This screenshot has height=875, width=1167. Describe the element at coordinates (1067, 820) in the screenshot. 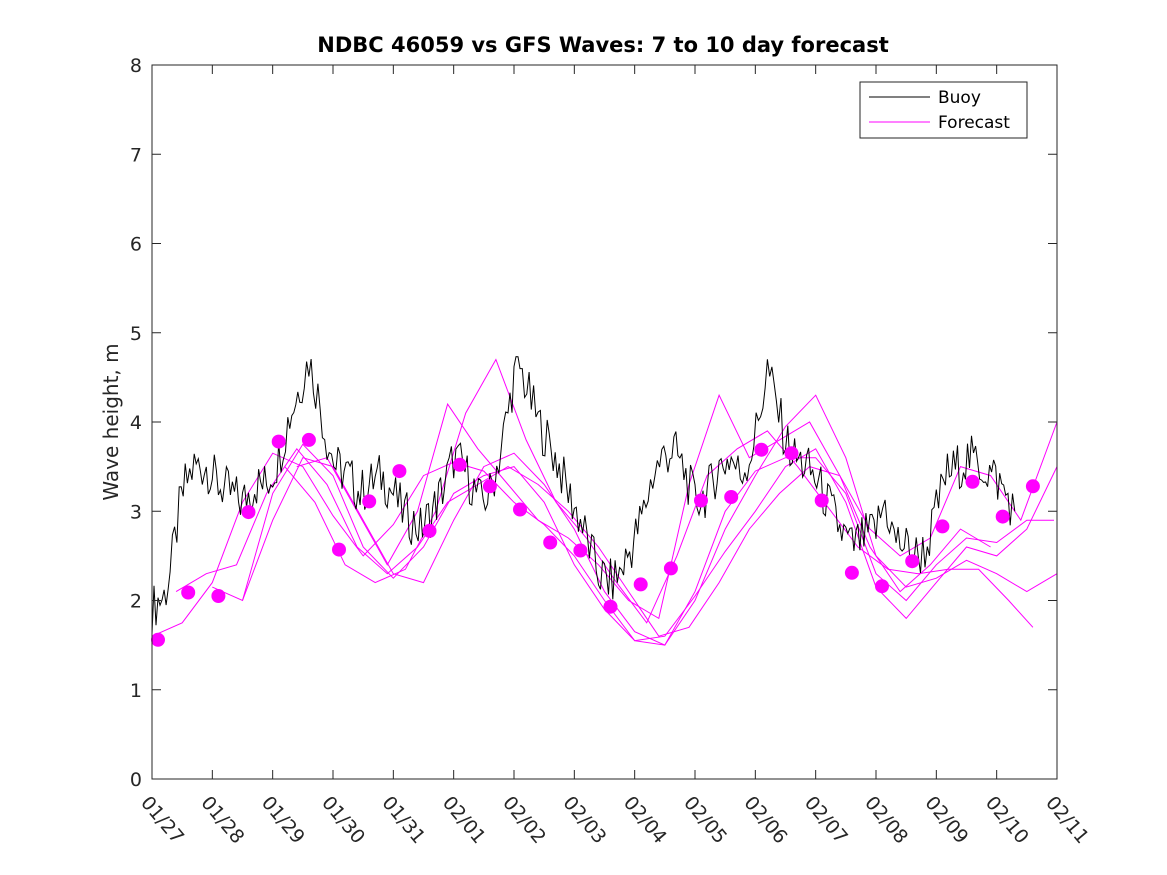

I see `x-tick-label: 02/11` at that location.